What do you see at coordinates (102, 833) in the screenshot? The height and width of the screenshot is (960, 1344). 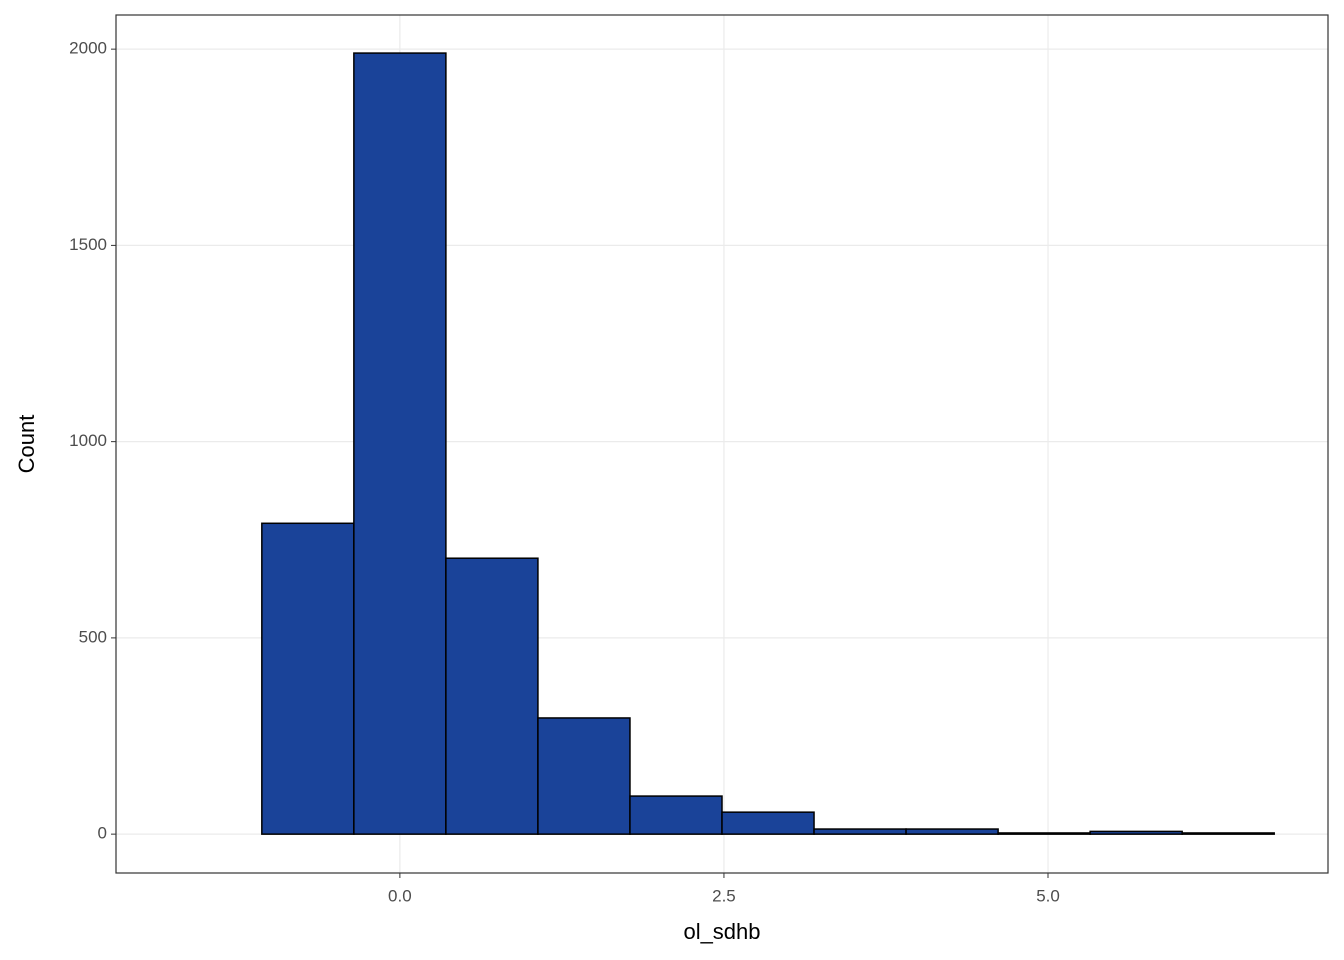 I see `y-tick-label: 0` at bounding box center [102, 833].